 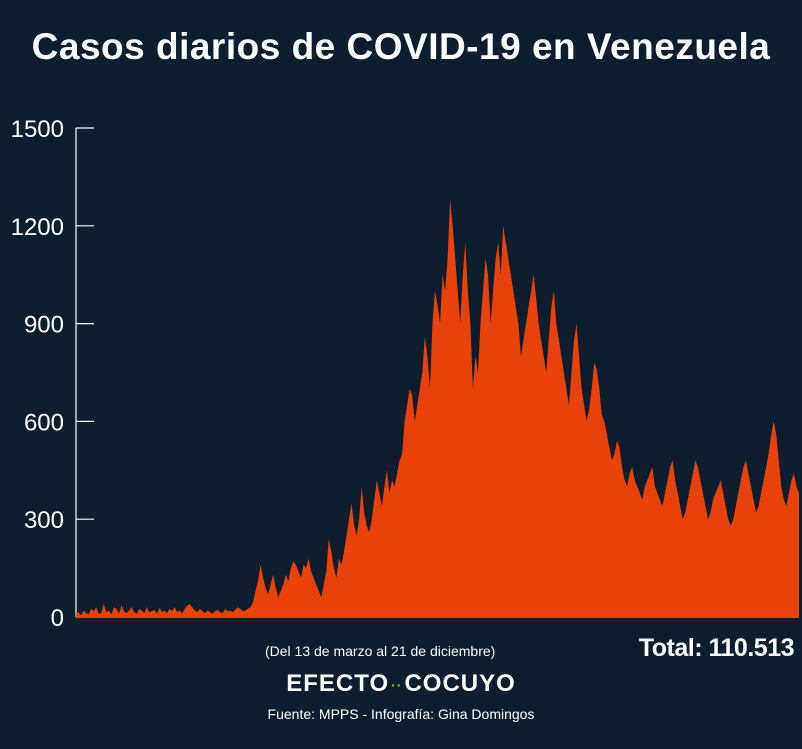 I want to click on y-tick-label: 0, so click(x=57, y=618).